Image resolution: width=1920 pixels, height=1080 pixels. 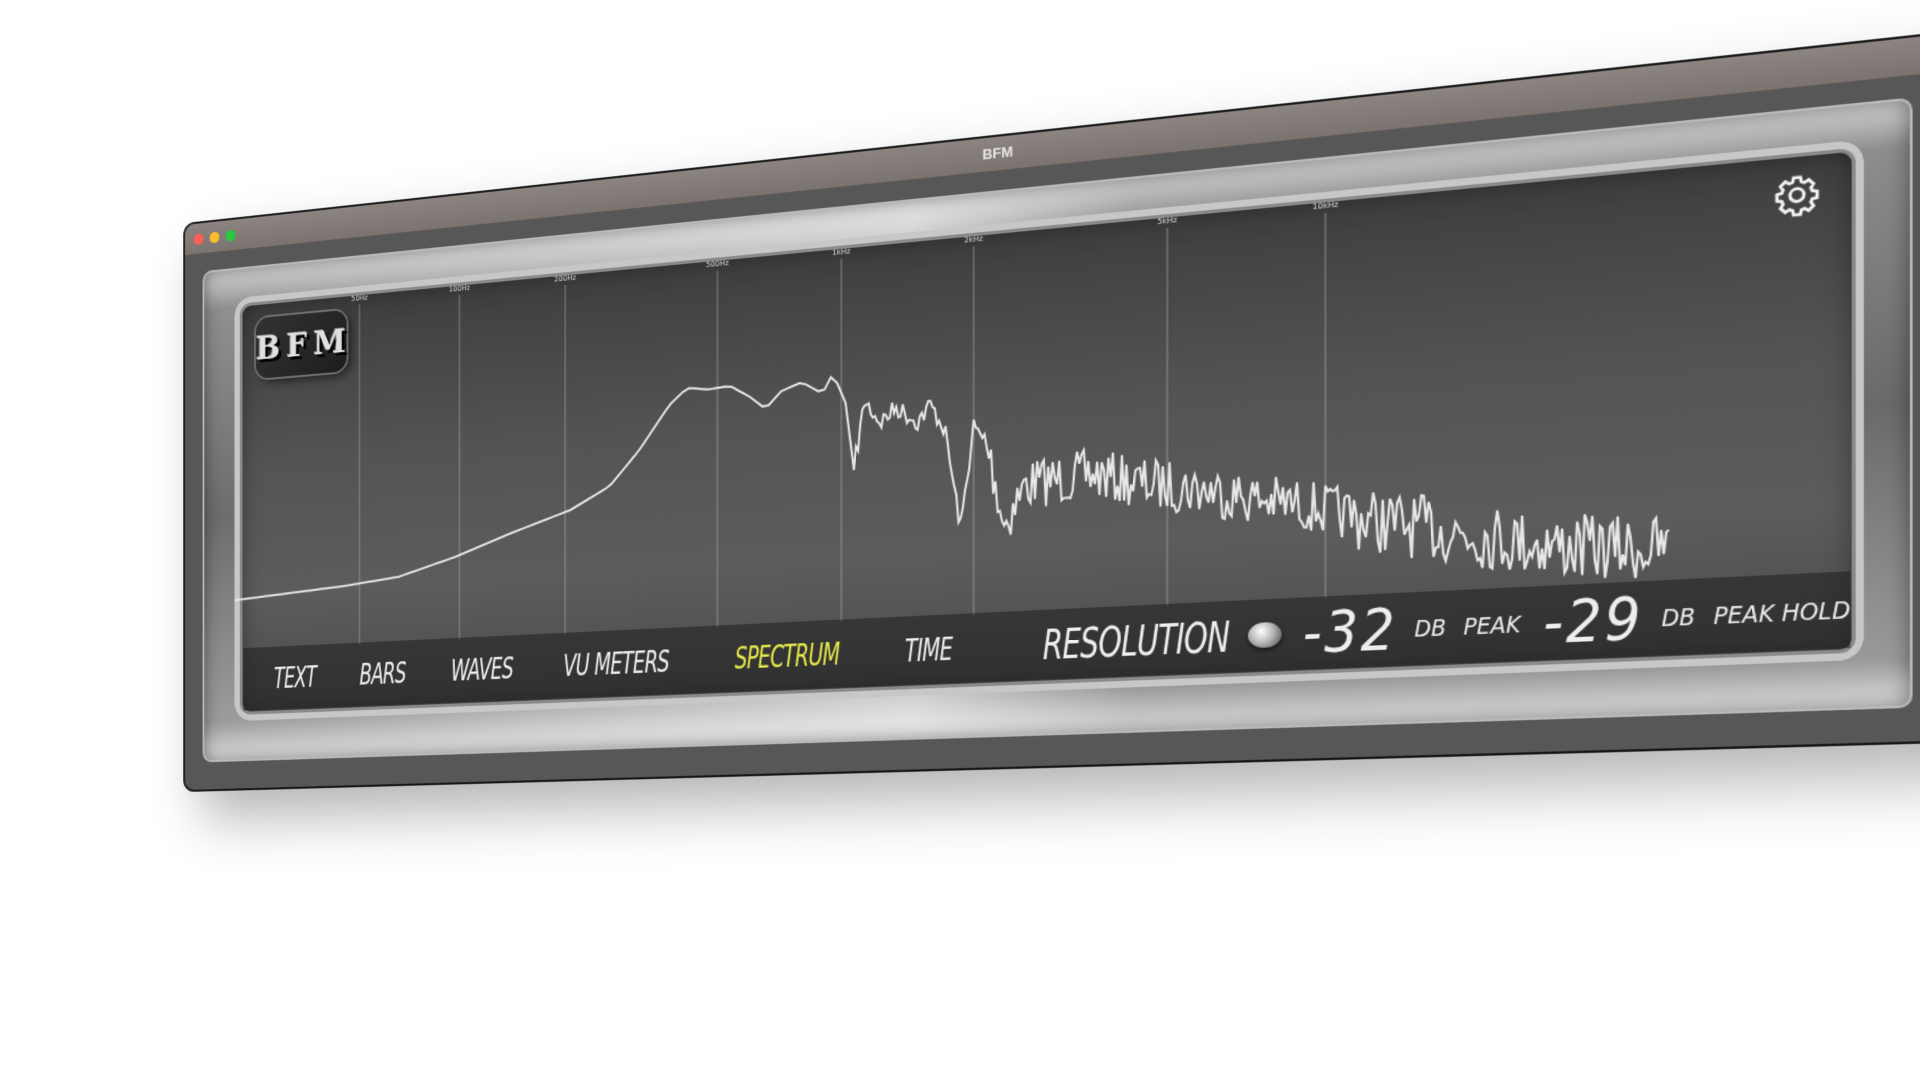 What do you see at coordinates (1350, 631) in the screenshot?
I see `level-readout: -32` at bounding box center [1350, 631].